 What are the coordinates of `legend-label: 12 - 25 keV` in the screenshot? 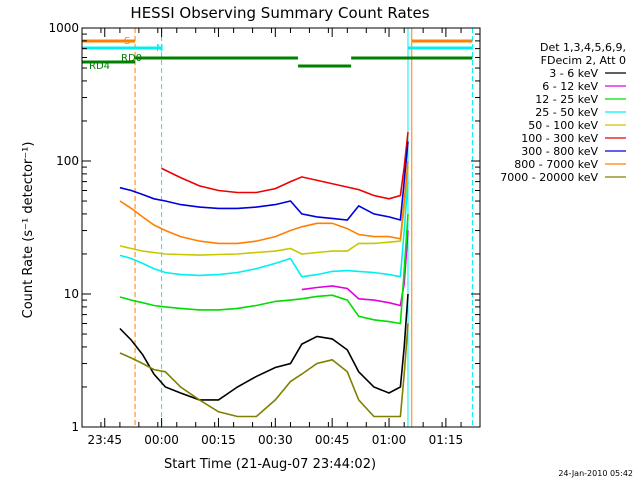 It's located at (566, 99).